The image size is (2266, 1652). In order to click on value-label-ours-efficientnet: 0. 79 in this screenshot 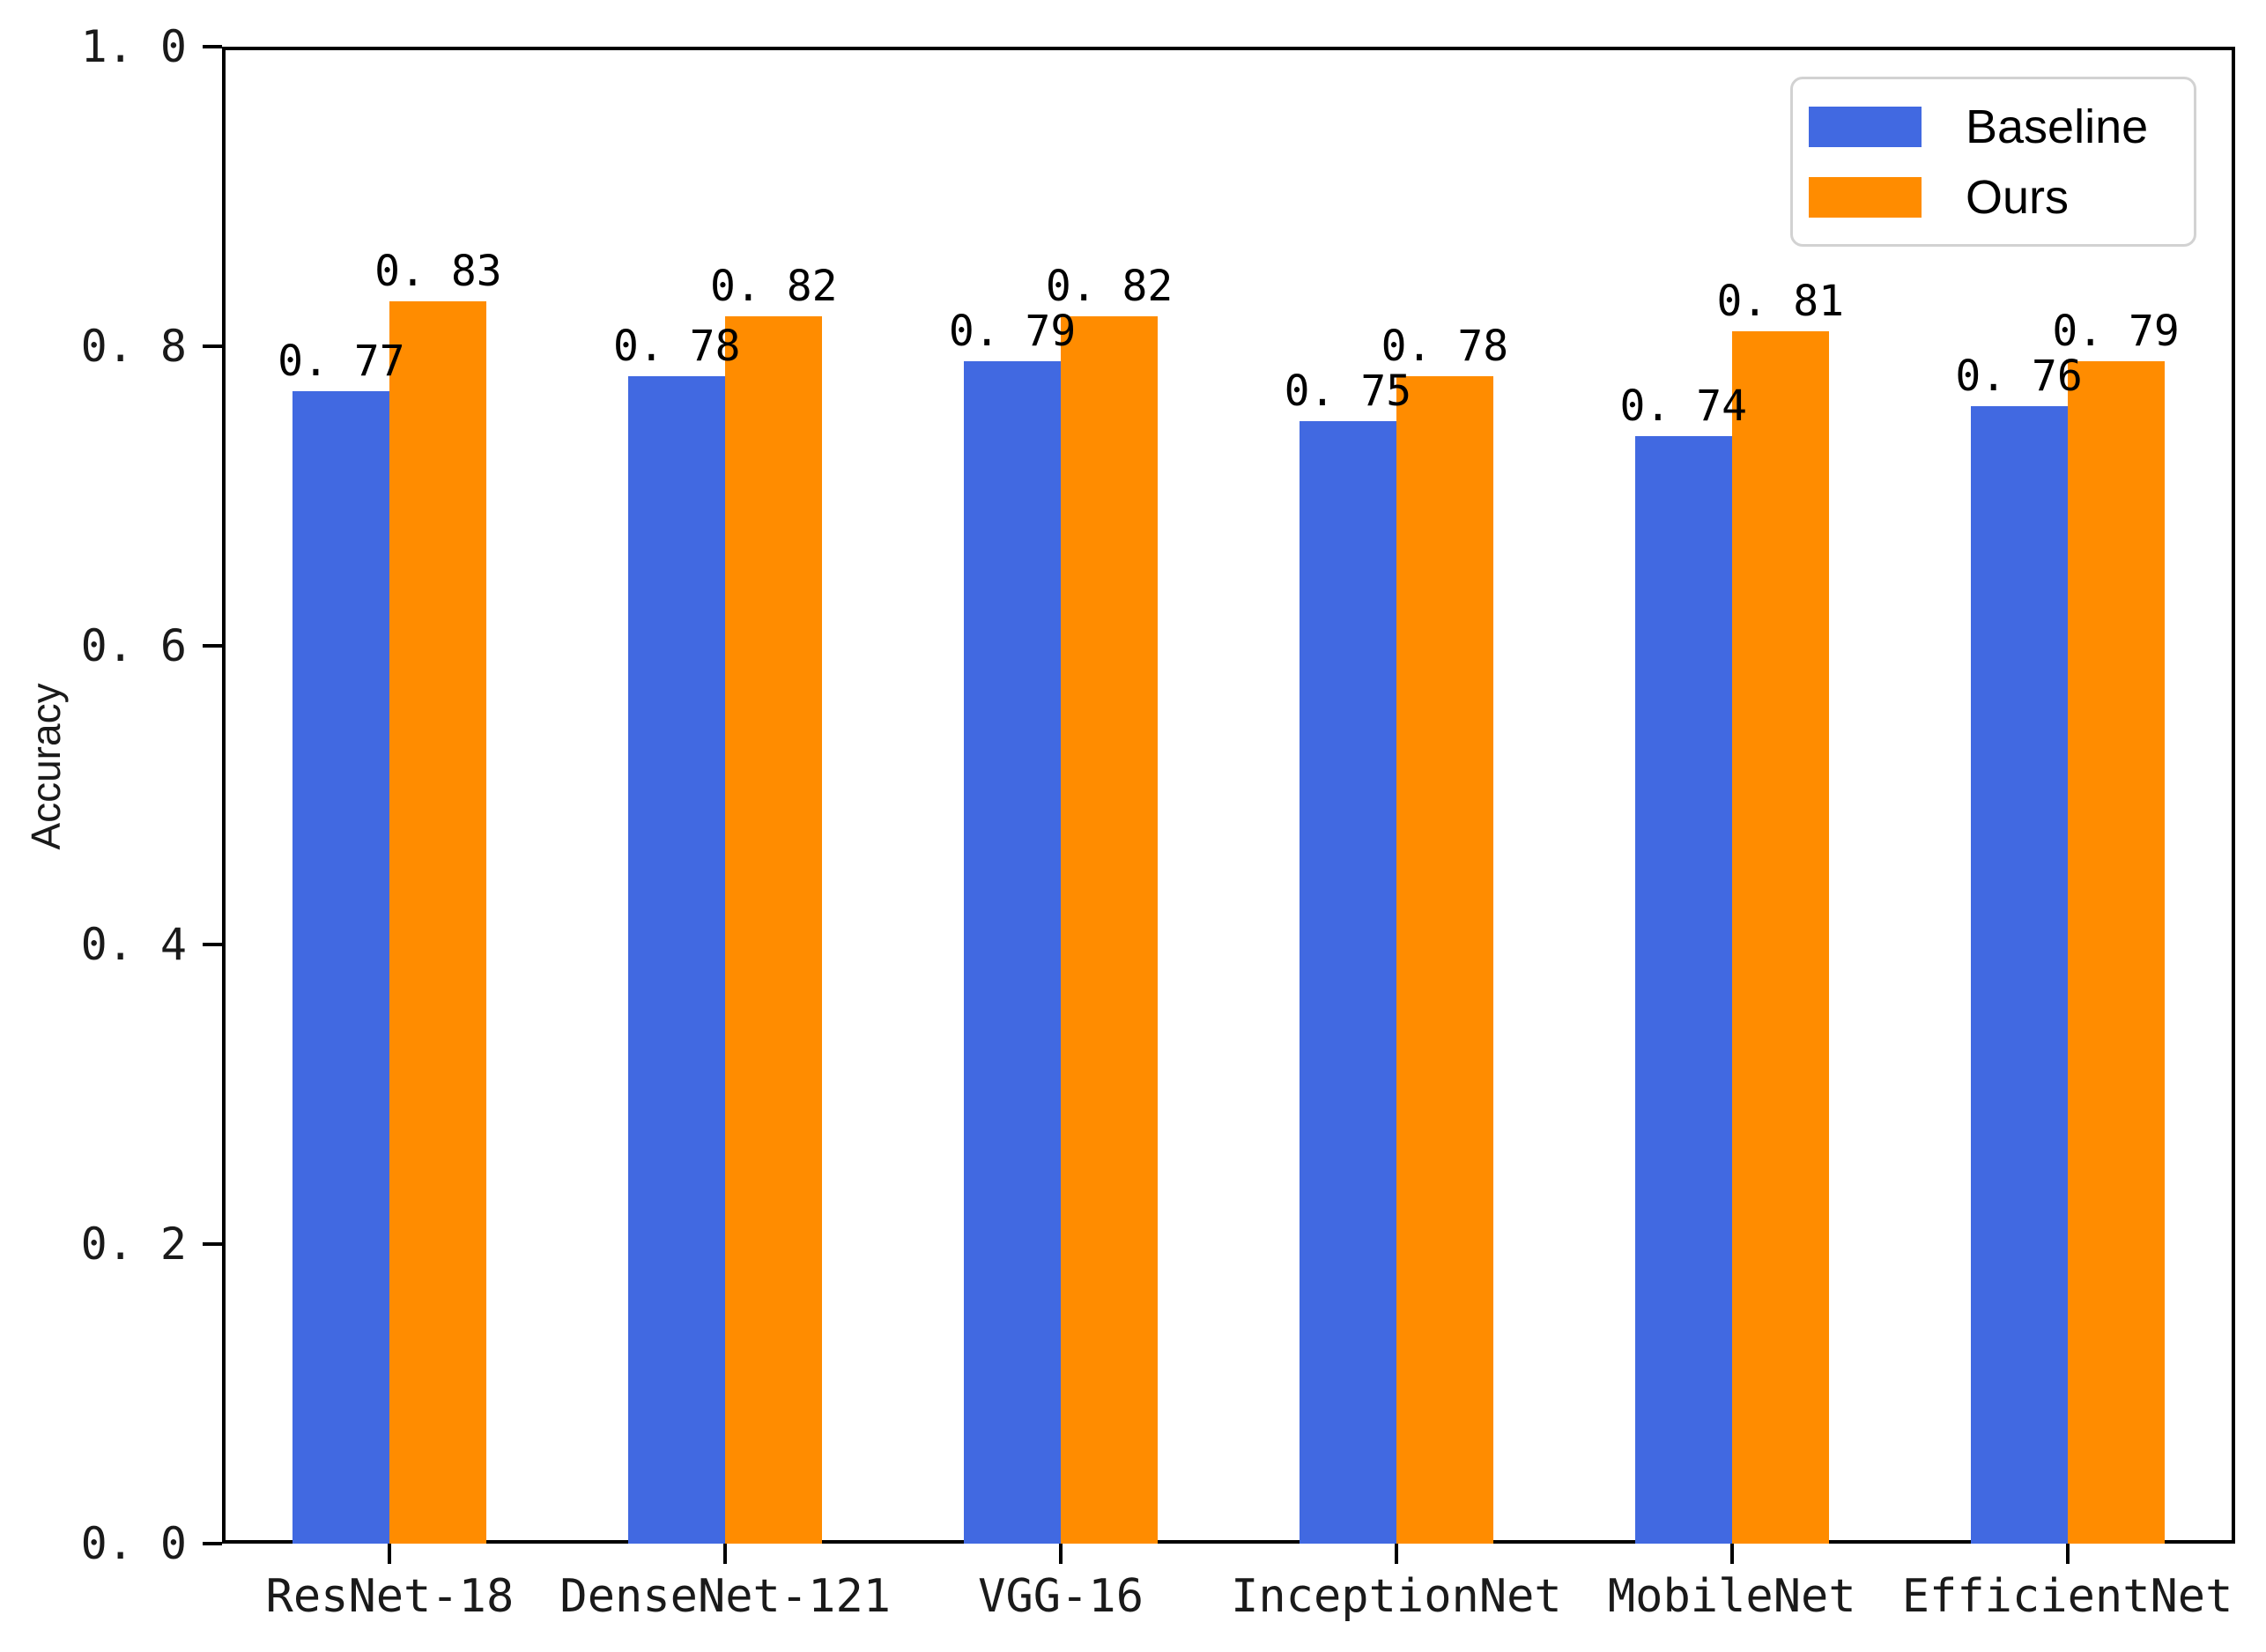, I will do `click(2116, 331)`.